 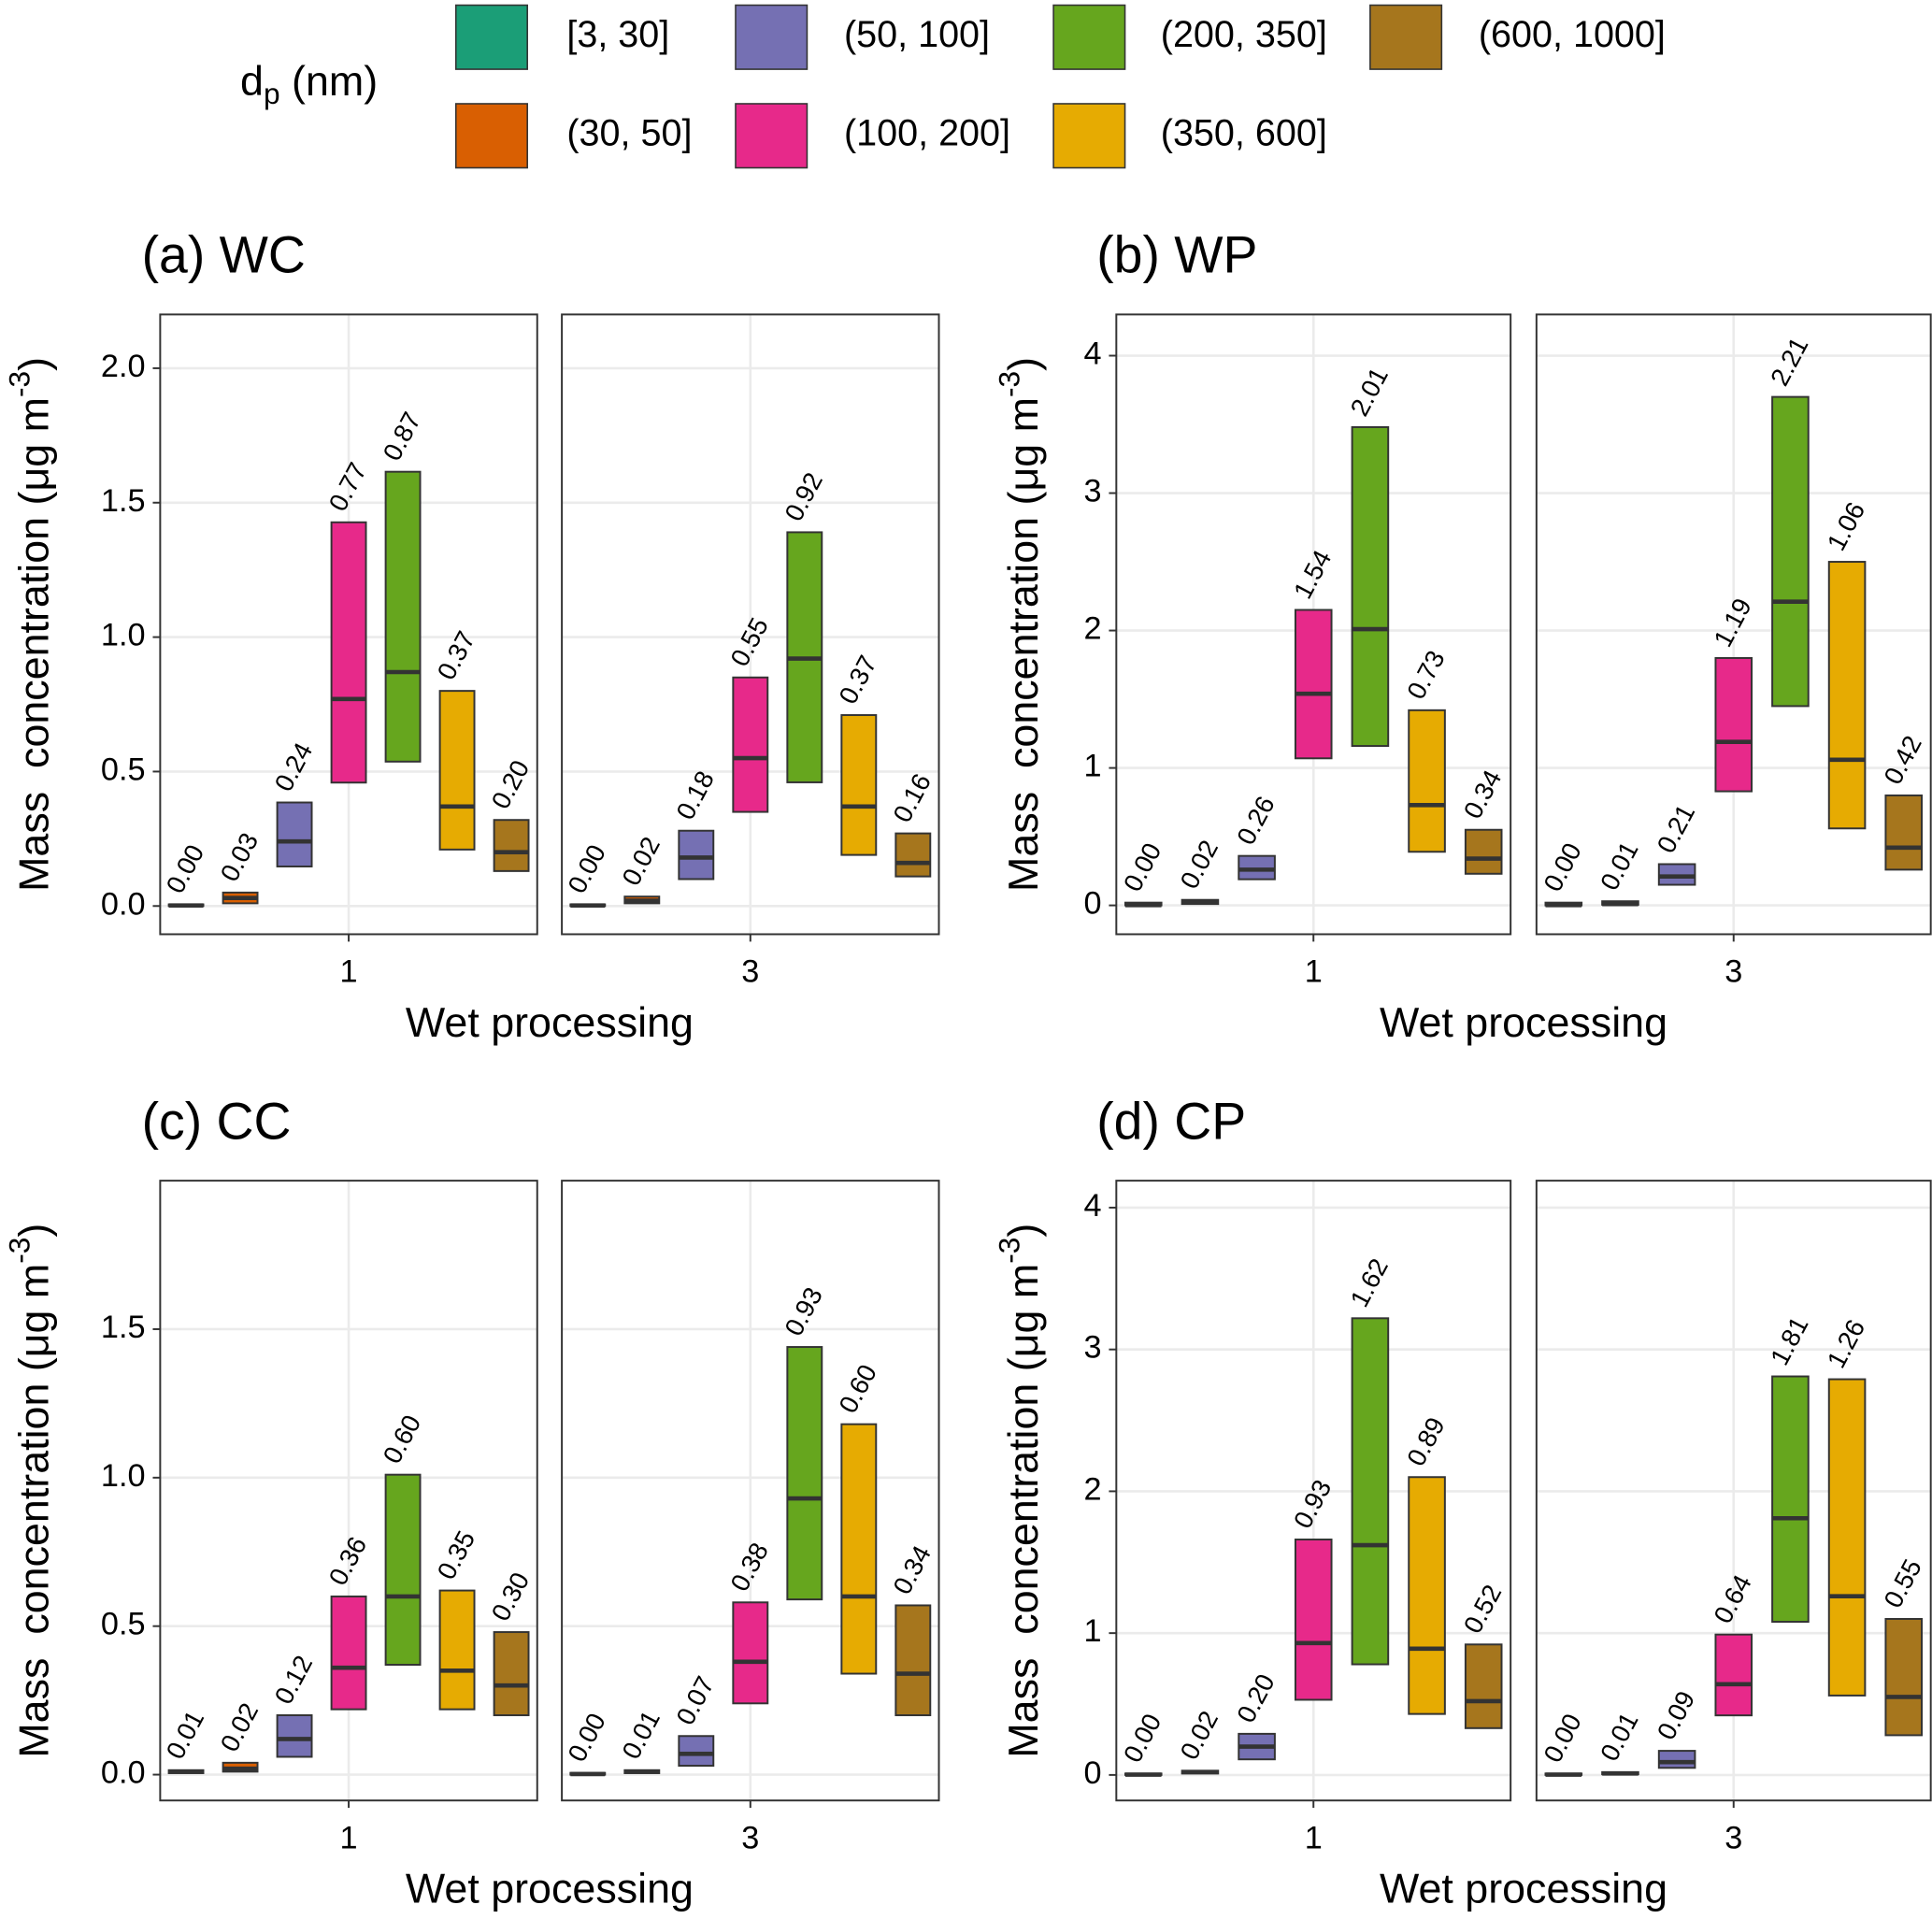 What do you see at coordinates (1023, 644) in the screenshot?
I see `y-axis-label-main: Mass concentration (μg m` at bounding box center [1023, 644].